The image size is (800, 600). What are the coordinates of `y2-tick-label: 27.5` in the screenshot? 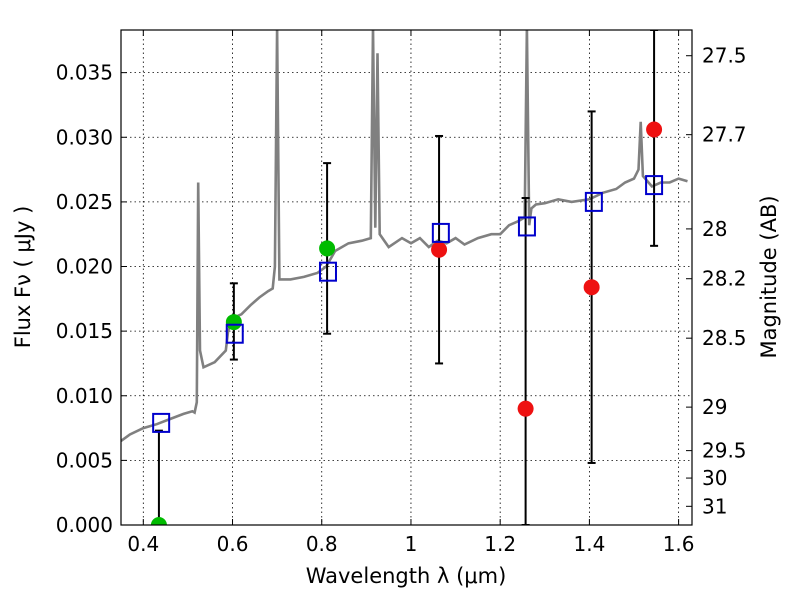 It's located at (724, 56).